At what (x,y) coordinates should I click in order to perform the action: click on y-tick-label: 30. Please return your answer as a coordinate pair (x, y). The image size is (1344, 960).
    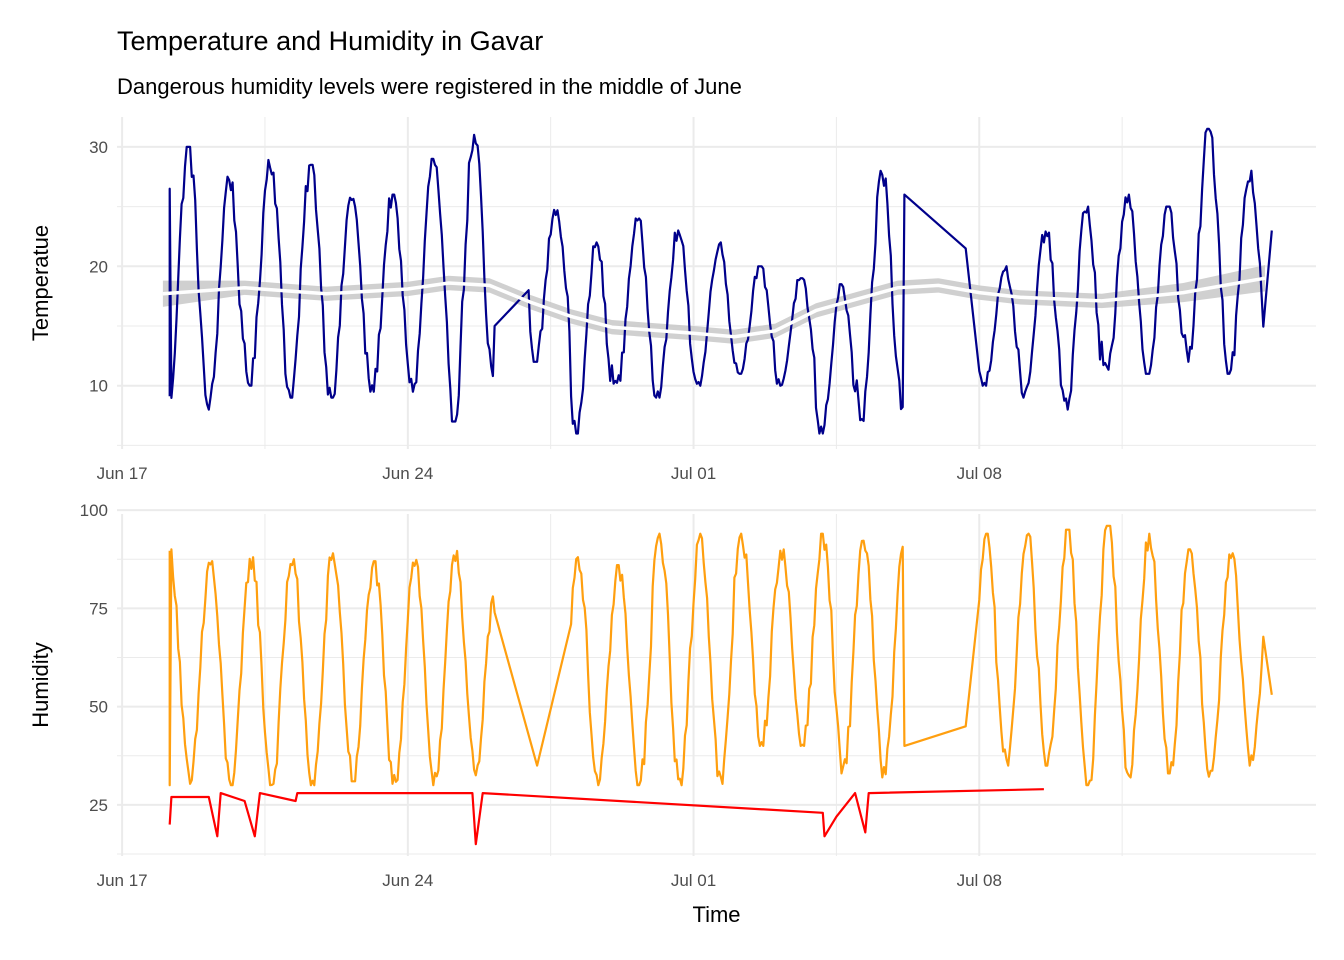
    Looking at the image, I should click on (98, 147).